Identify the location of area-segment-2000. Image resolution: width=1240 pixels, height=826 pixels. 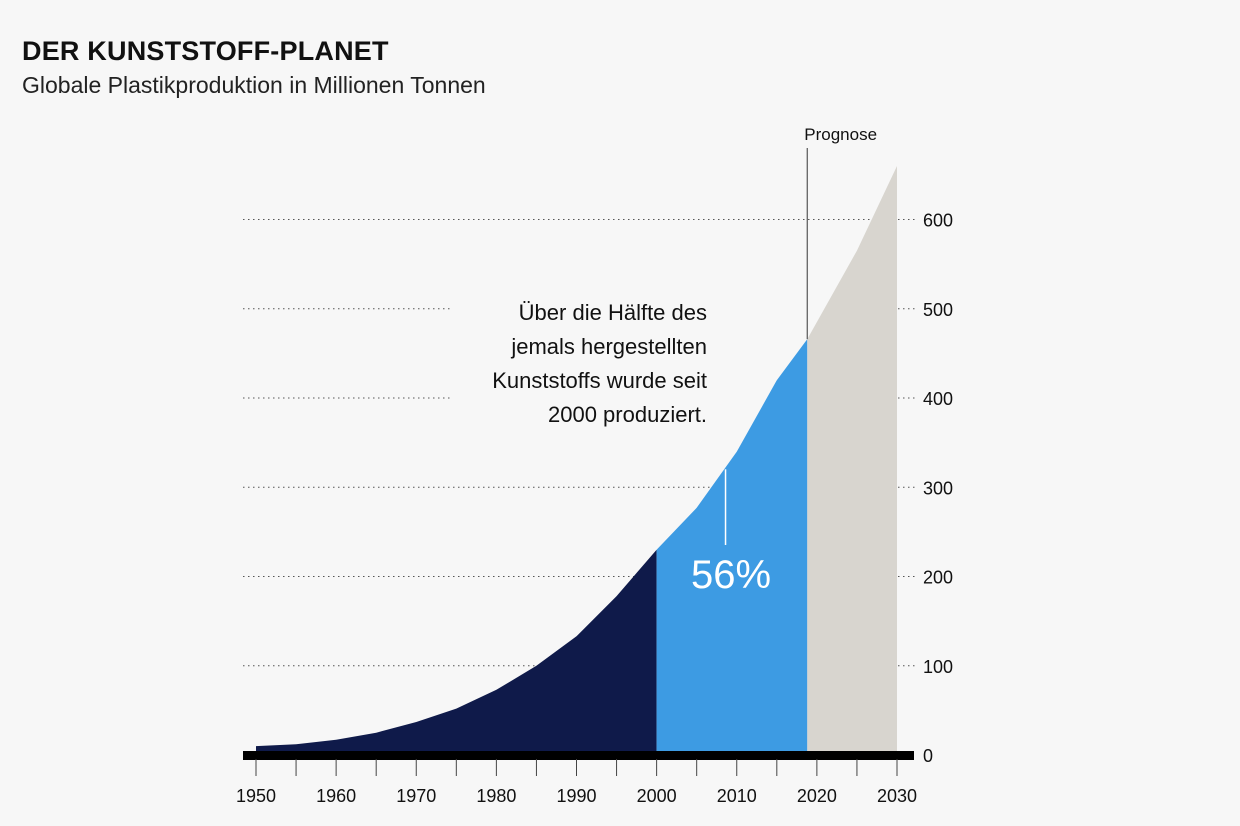
(732, 547).